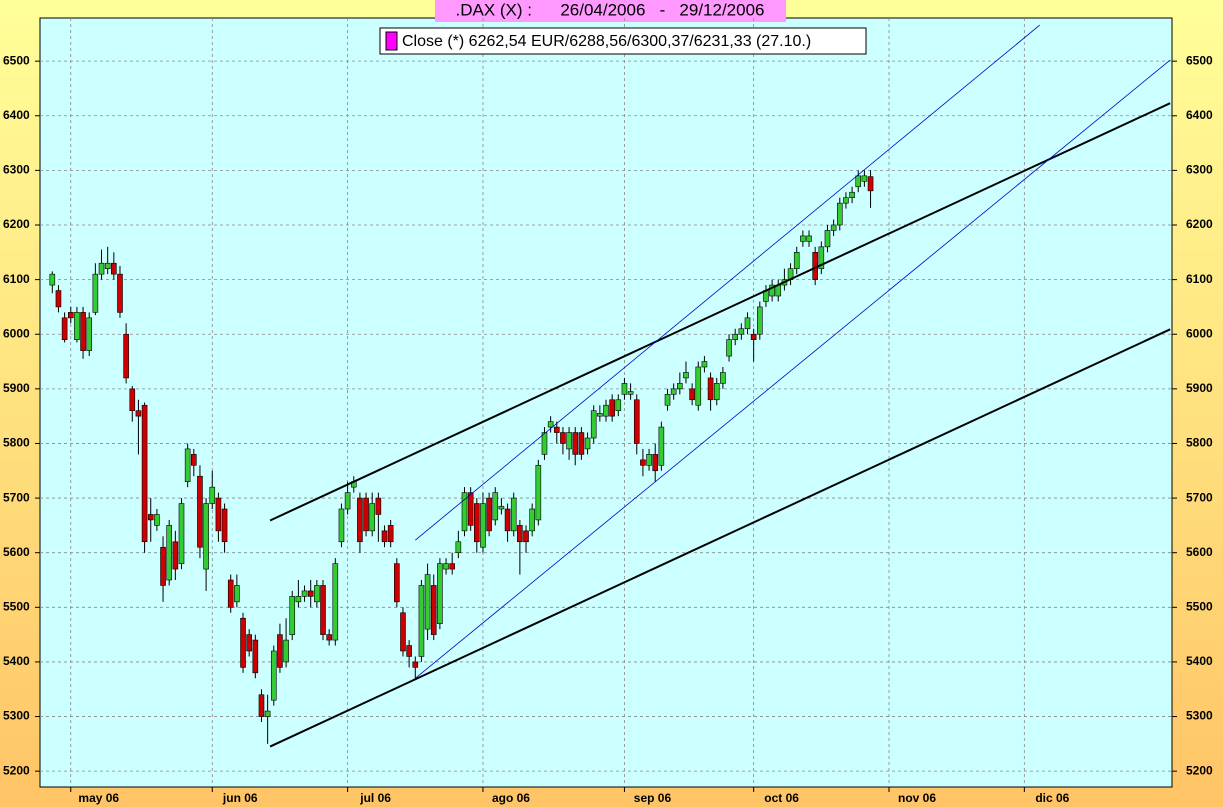 The height and width of the screenshot is (807, 1223). What do you see at coordinates (16, 661) in the screenshot?
I see `y-tick-label: 5400` at bounding box center [16, 661].